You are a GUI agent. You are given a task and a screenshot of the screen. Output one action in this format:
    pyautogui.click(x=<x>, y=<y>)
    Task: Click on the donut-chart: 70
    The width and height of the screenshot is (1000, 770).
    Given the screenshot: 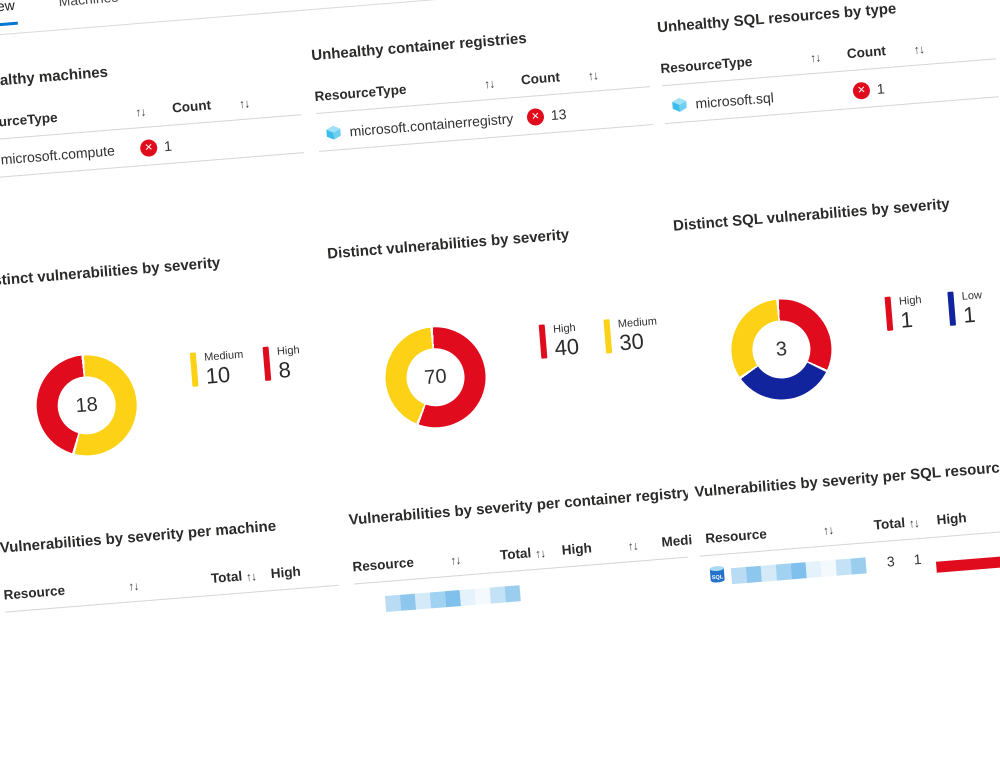 What is the action you would take?
    pyautogui.click(x=435, y=377)
    